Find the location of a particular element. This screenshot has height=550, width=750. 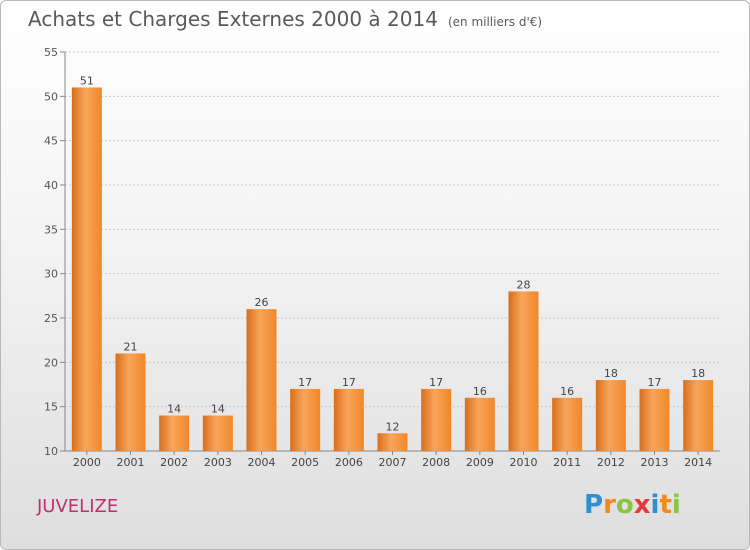

chart-title-text: Achats et Charges Externes 2000 à 2014 is located at coordinates (233, 19).